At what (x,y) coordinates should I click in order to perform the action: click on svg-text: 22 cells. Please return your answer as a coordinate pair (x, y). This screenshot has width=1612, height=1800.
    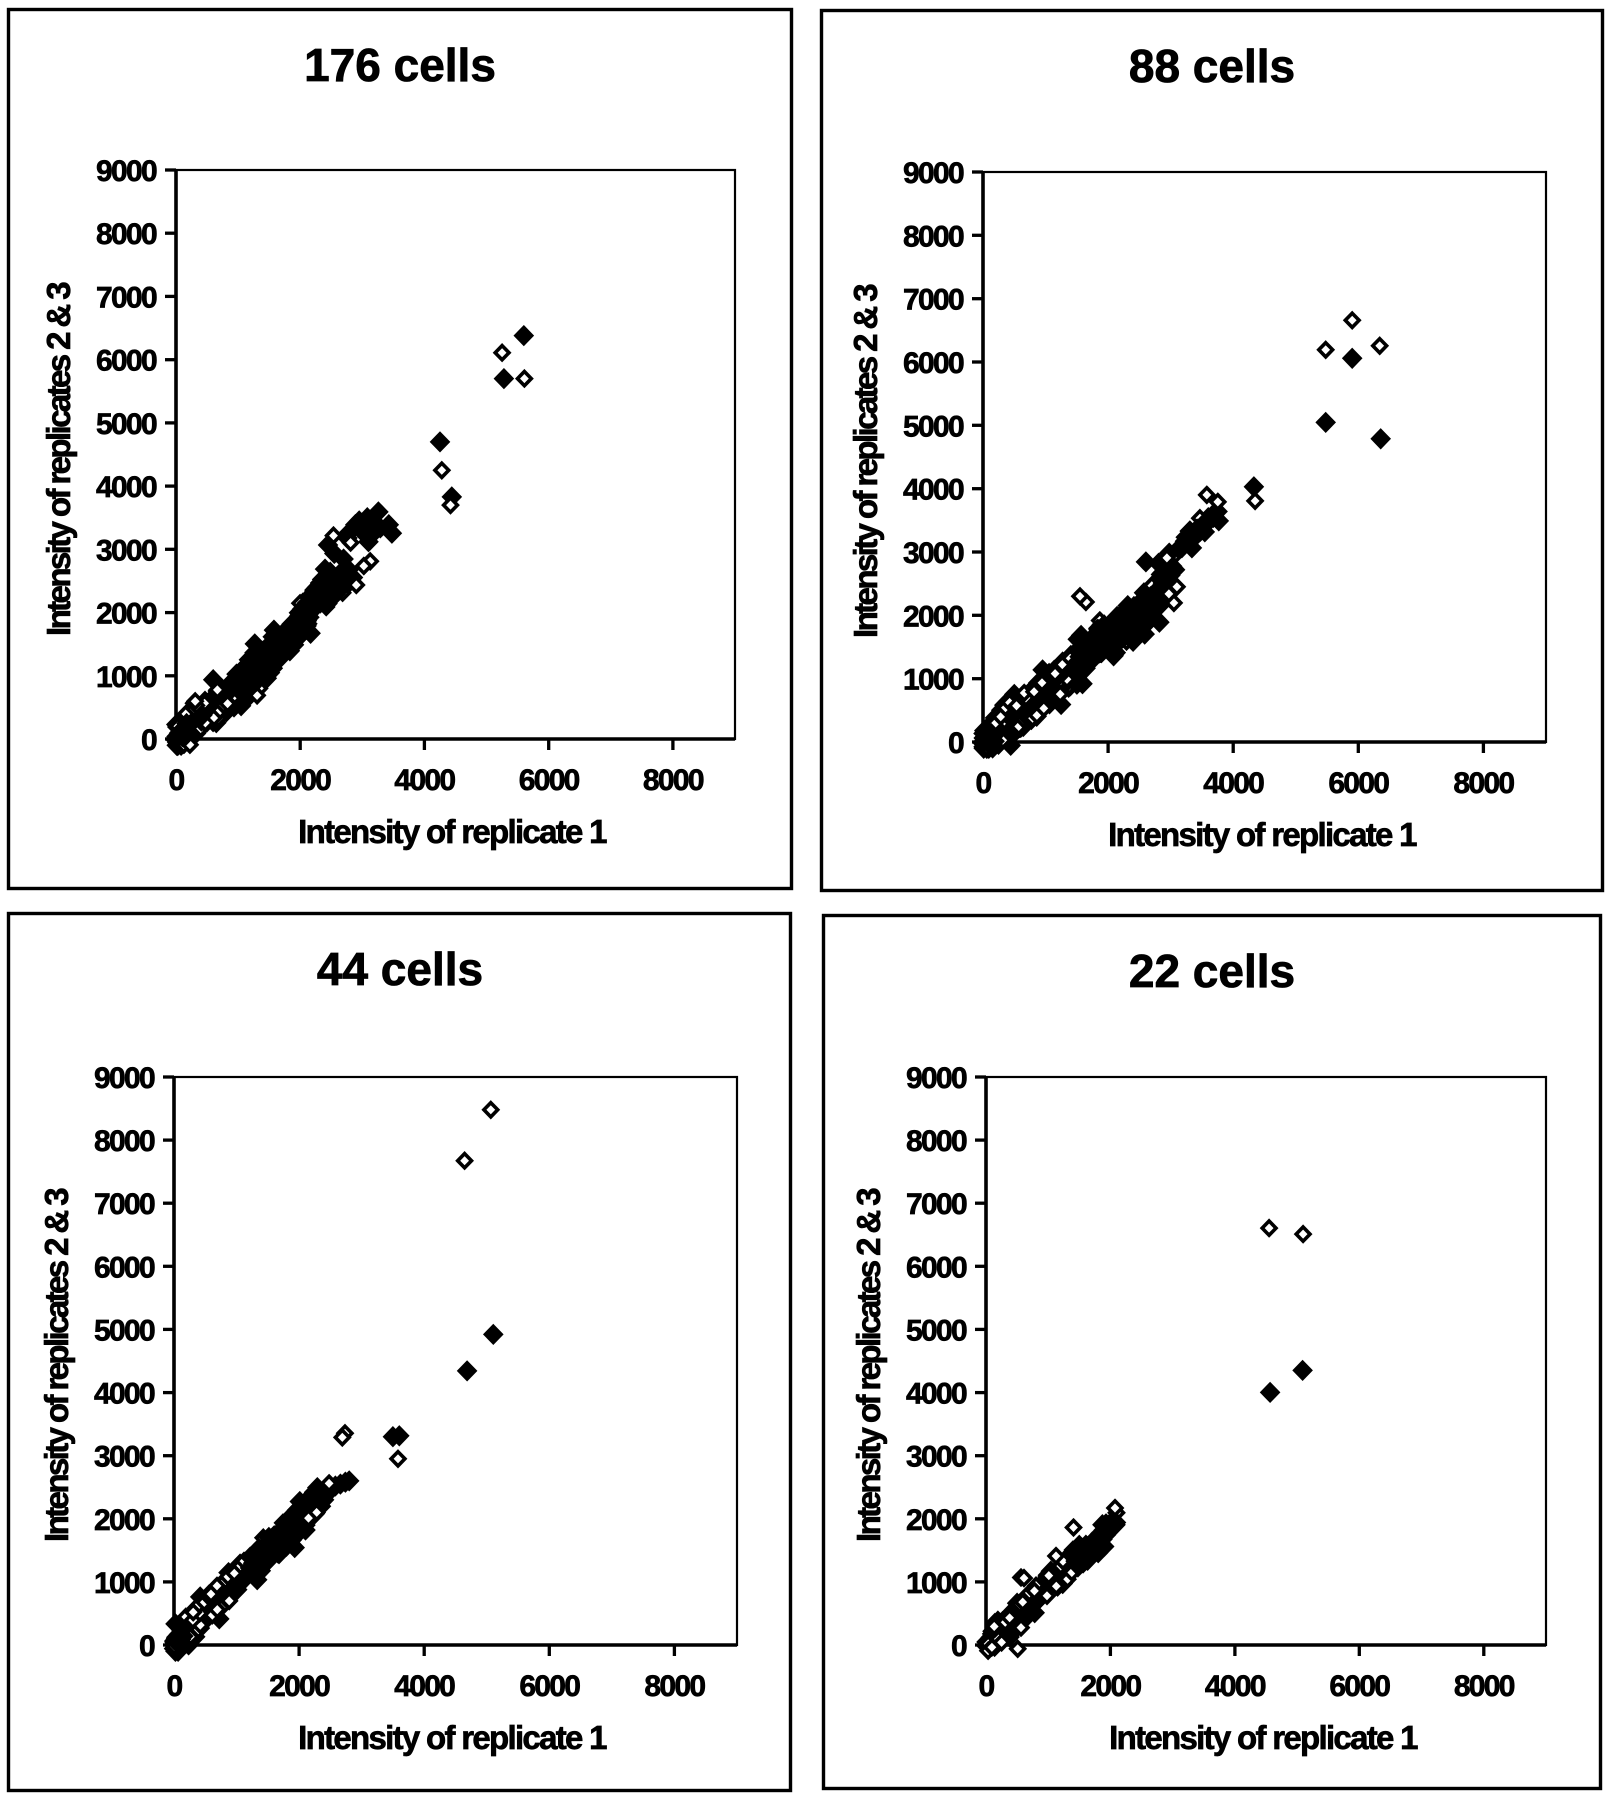
    Looking at the image, I should click on (1212, 971).